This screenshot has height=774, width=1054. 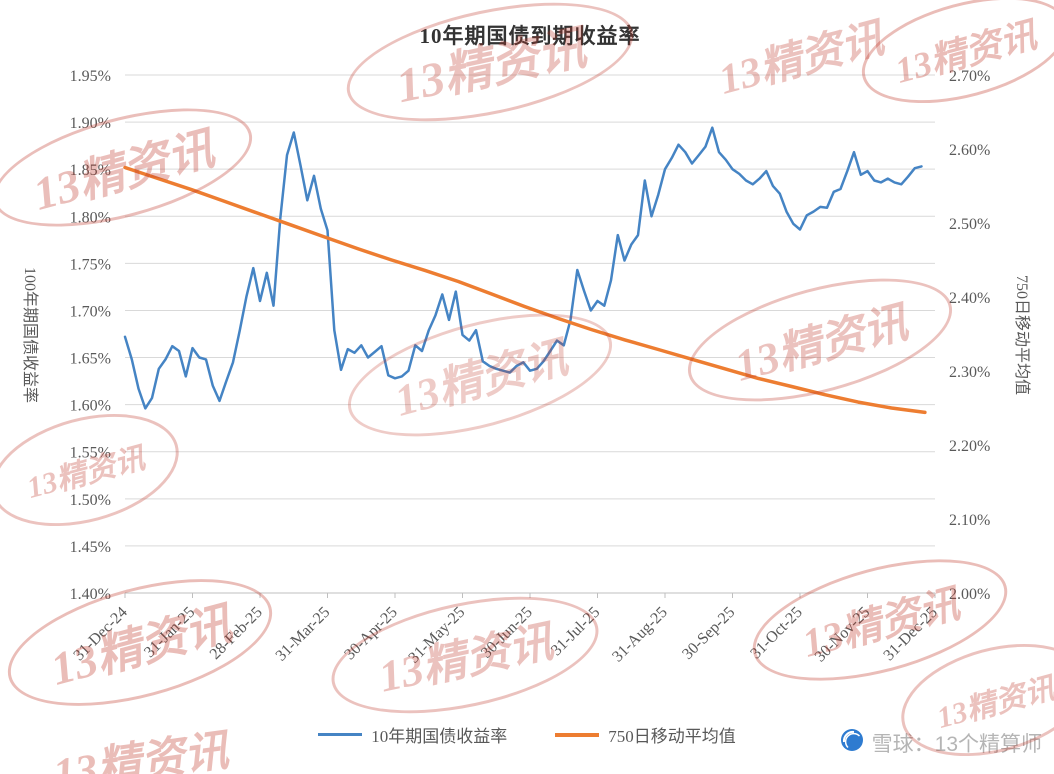 What do you see at coordinates (969, 76) in the screenshot?
I see `right-tick-label: 2.70%` at bounding box center [969, 76].